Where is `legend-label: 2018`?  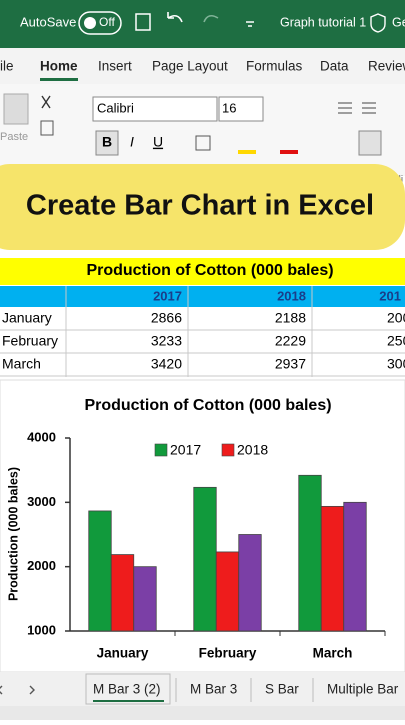
legend-label: 2018 is located at coordinates (252, 450).